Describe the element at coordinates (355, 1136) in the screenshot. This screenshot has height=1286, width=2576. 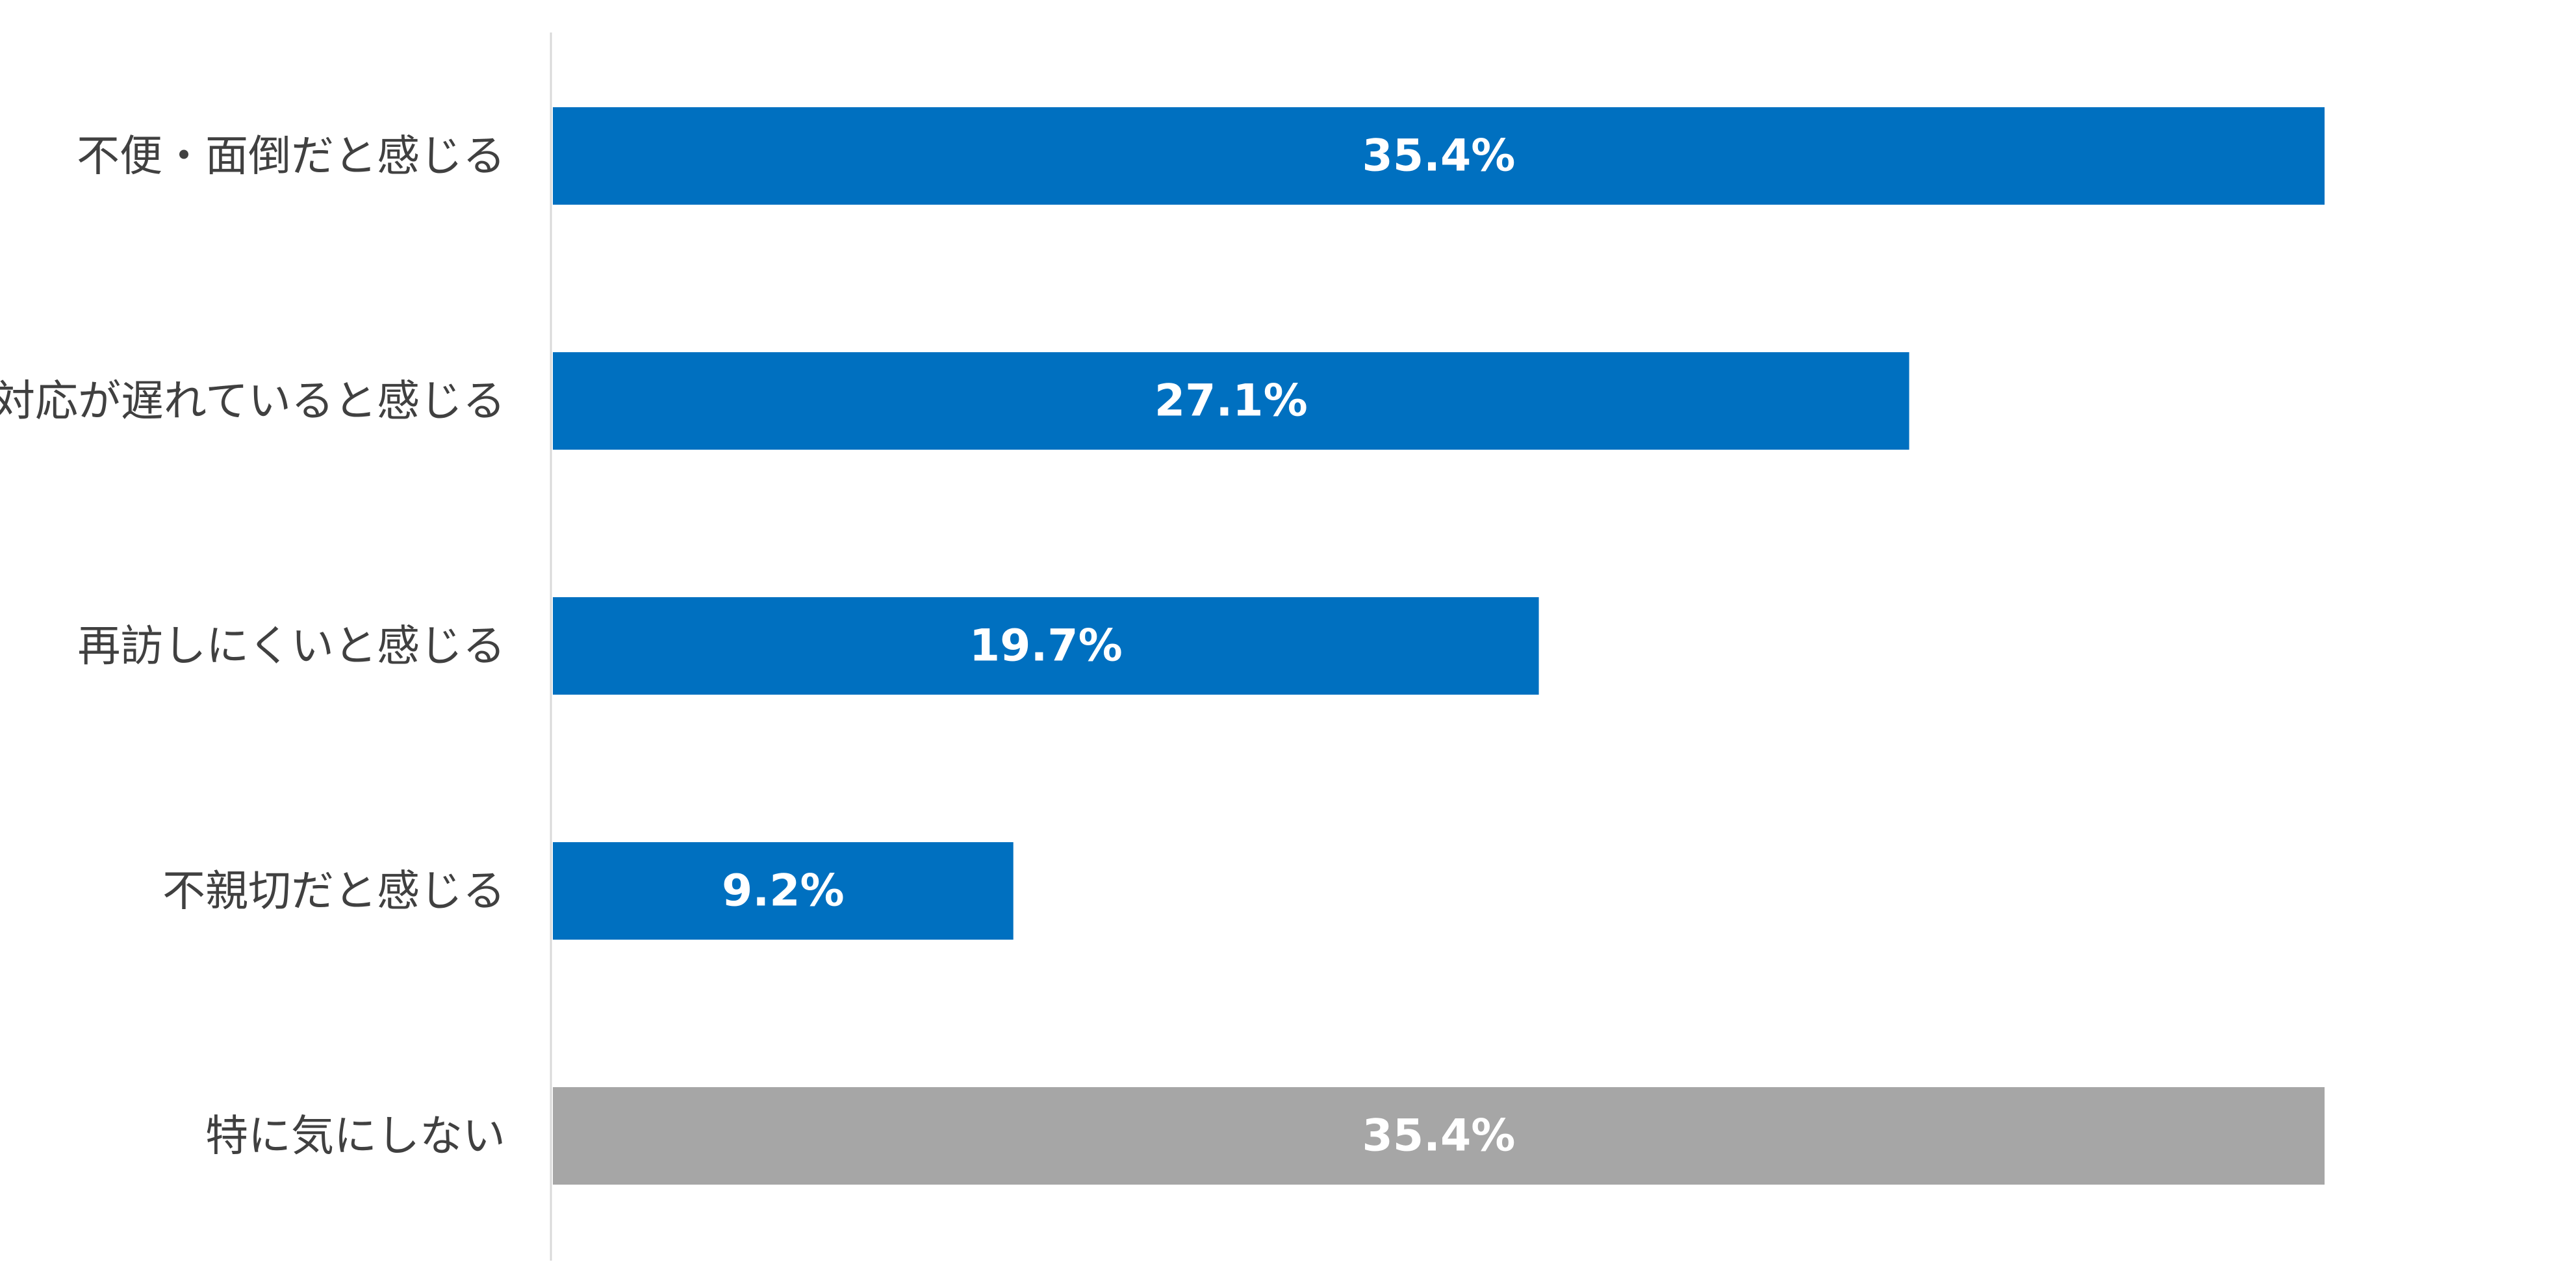
I see `category-label-4: 特に気にしない` at that location.